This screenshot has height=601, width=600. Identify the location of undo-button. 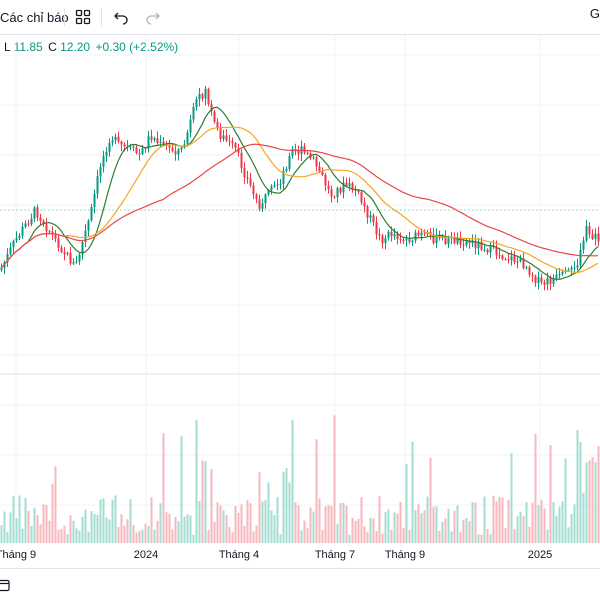
(121, 17).